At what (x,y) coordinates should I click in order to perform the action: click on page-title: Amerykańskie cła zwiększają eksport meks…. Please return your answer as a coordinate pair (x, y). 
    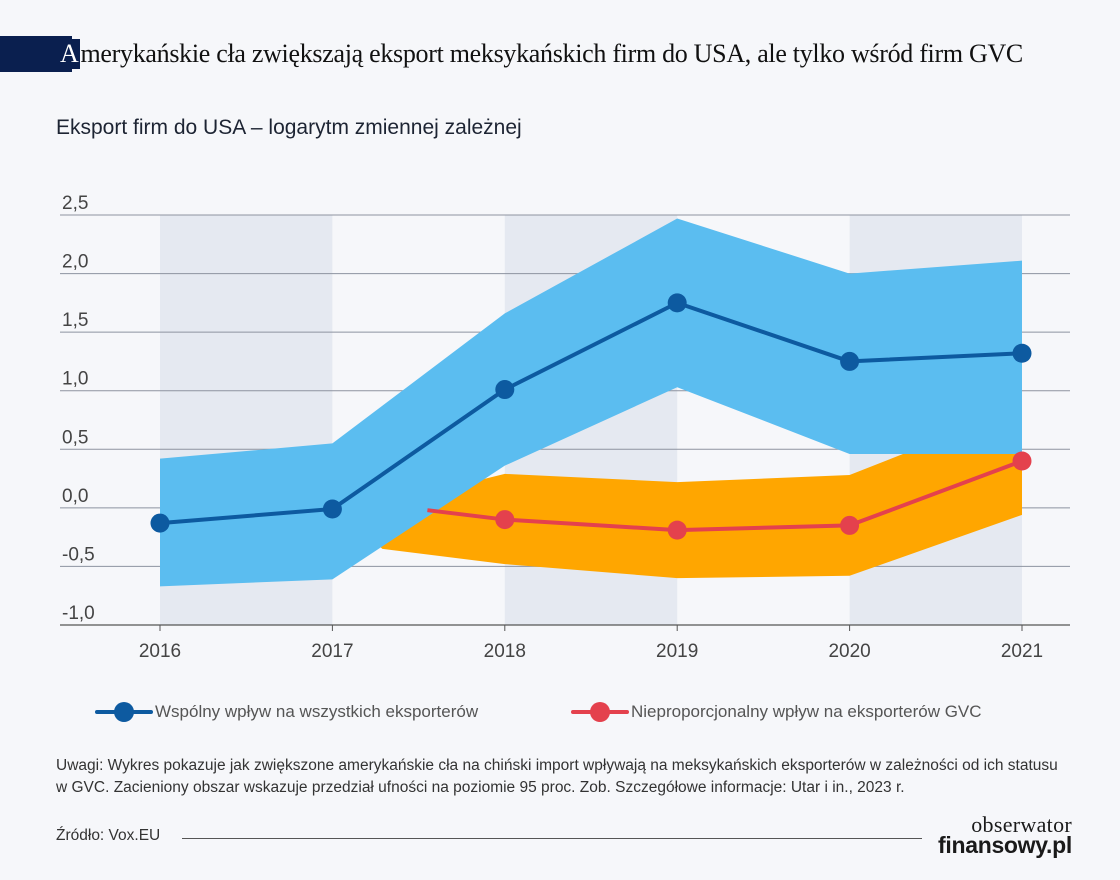
    Looking at the image, I should click on (540, 54).